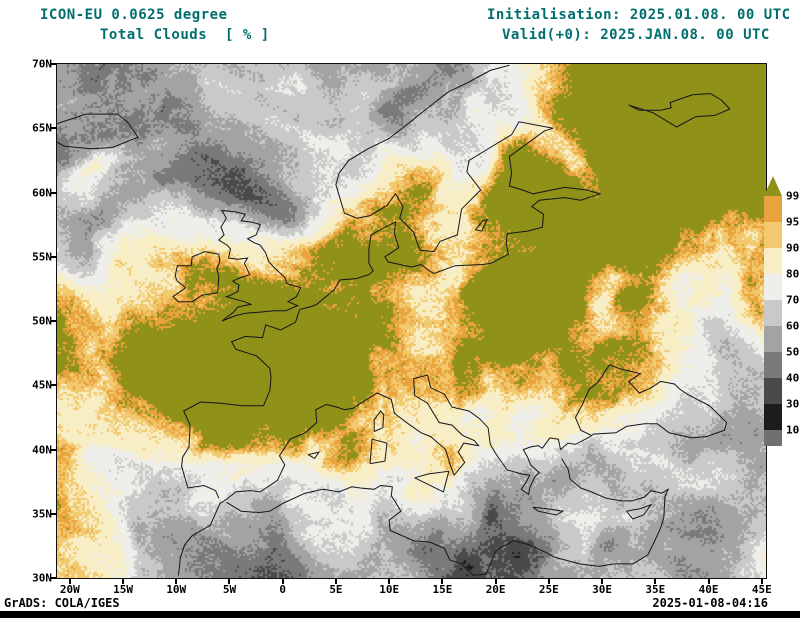 The width and height of the screenshot is (800, 618). What do you see at coordinates (793, 222) in the screenshot?
I see `colorbar-label: 95` at bounding box center [793, 222].